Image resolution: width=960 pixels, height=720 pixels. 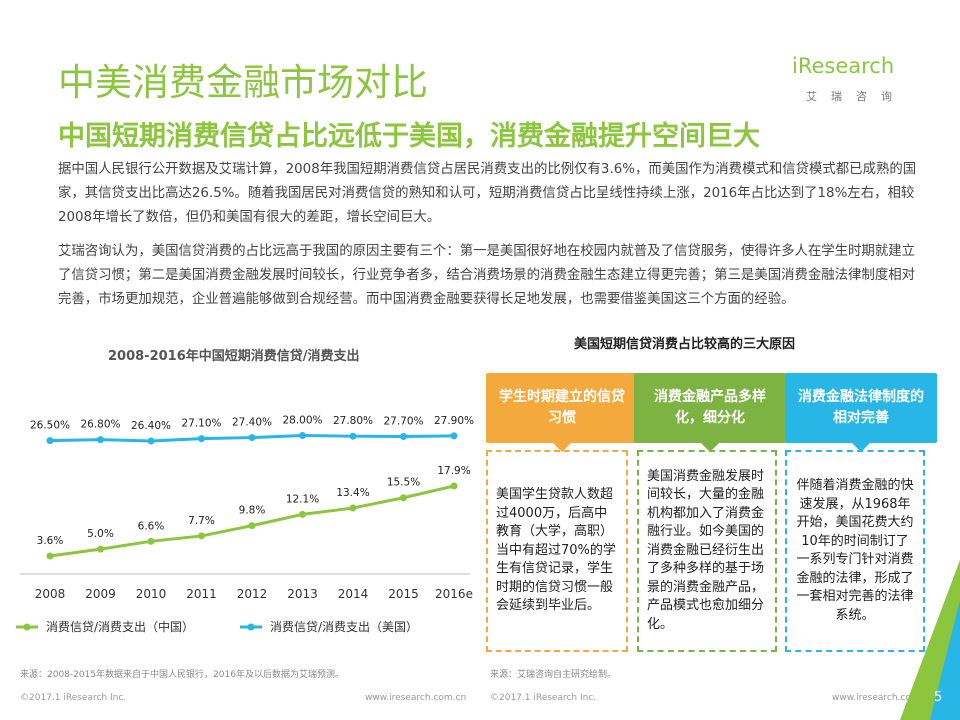 What do you see at coordinates (252, 521) in the screenshot?
I see `series-line` at bounding box center [252, 521].